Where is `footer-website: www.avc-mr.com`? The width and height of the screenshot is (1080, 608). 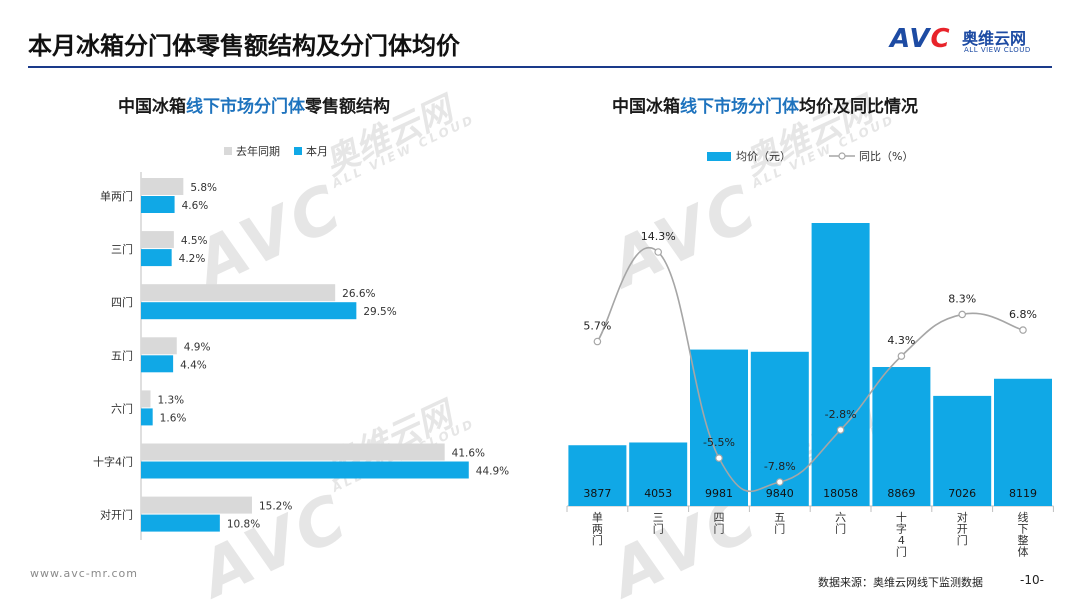 footer-website: www.avc-mr.com is located at coordinates (84, 573).